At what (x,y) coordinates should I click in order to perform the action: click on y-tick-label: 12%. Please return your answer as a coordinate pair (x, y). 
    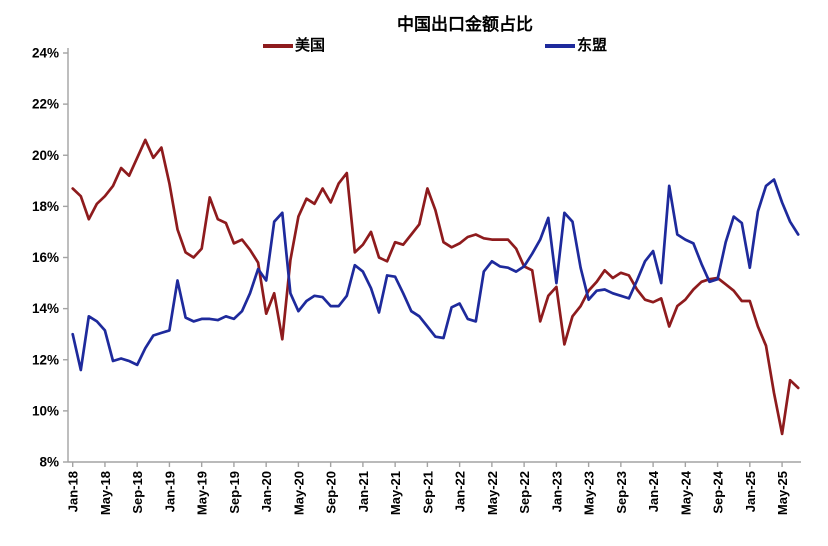
    Looking at the image, I should click on (45, 359).